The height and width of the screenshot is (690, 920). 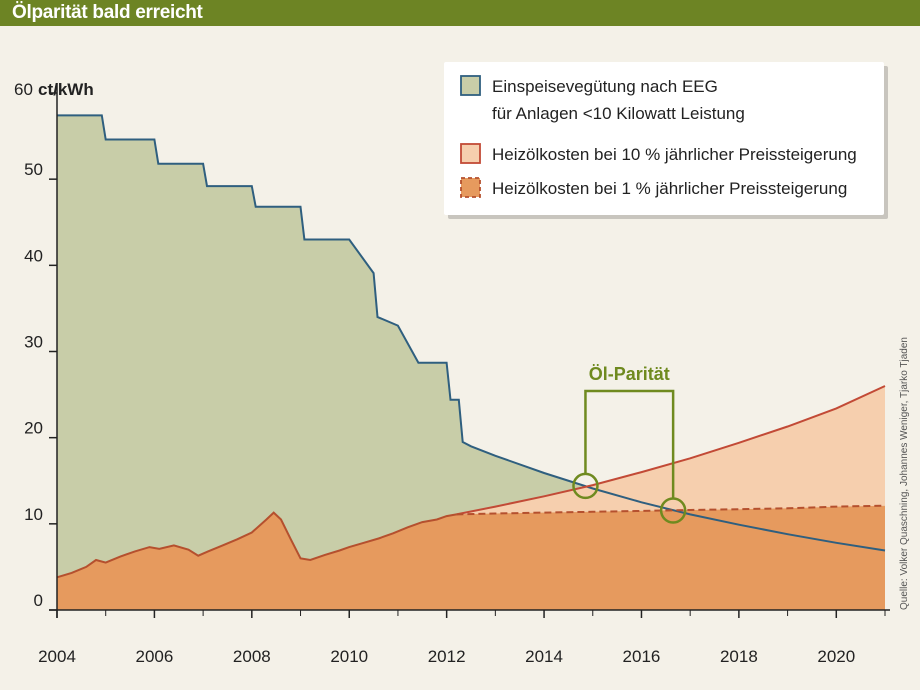 What do you see at coordinates (544, 656) in the screenshot?
I see `x-tick-label-2014: 2014` at bounding box center [544, 656].